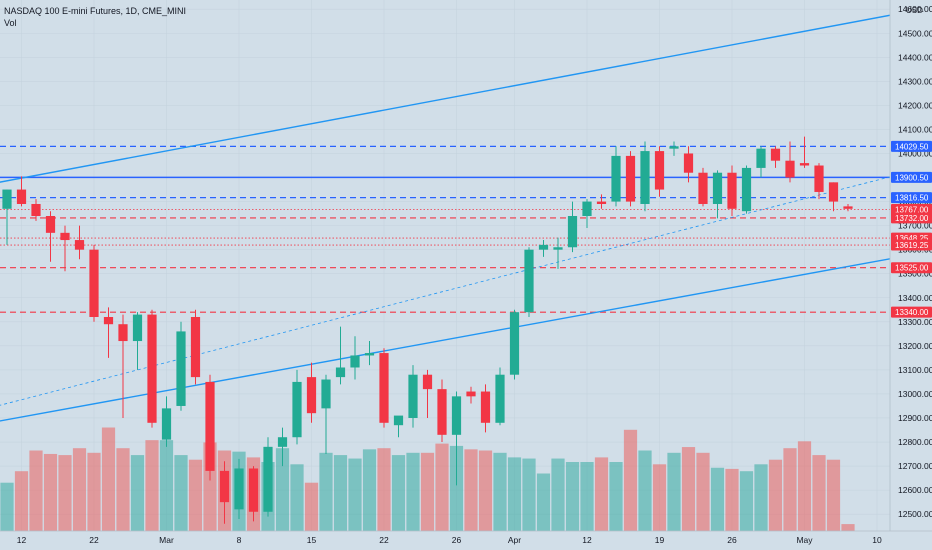 The height and width of the screenshot is (550, 932). I want to click on y-tick-label: 12500.00, so click(915, 514).